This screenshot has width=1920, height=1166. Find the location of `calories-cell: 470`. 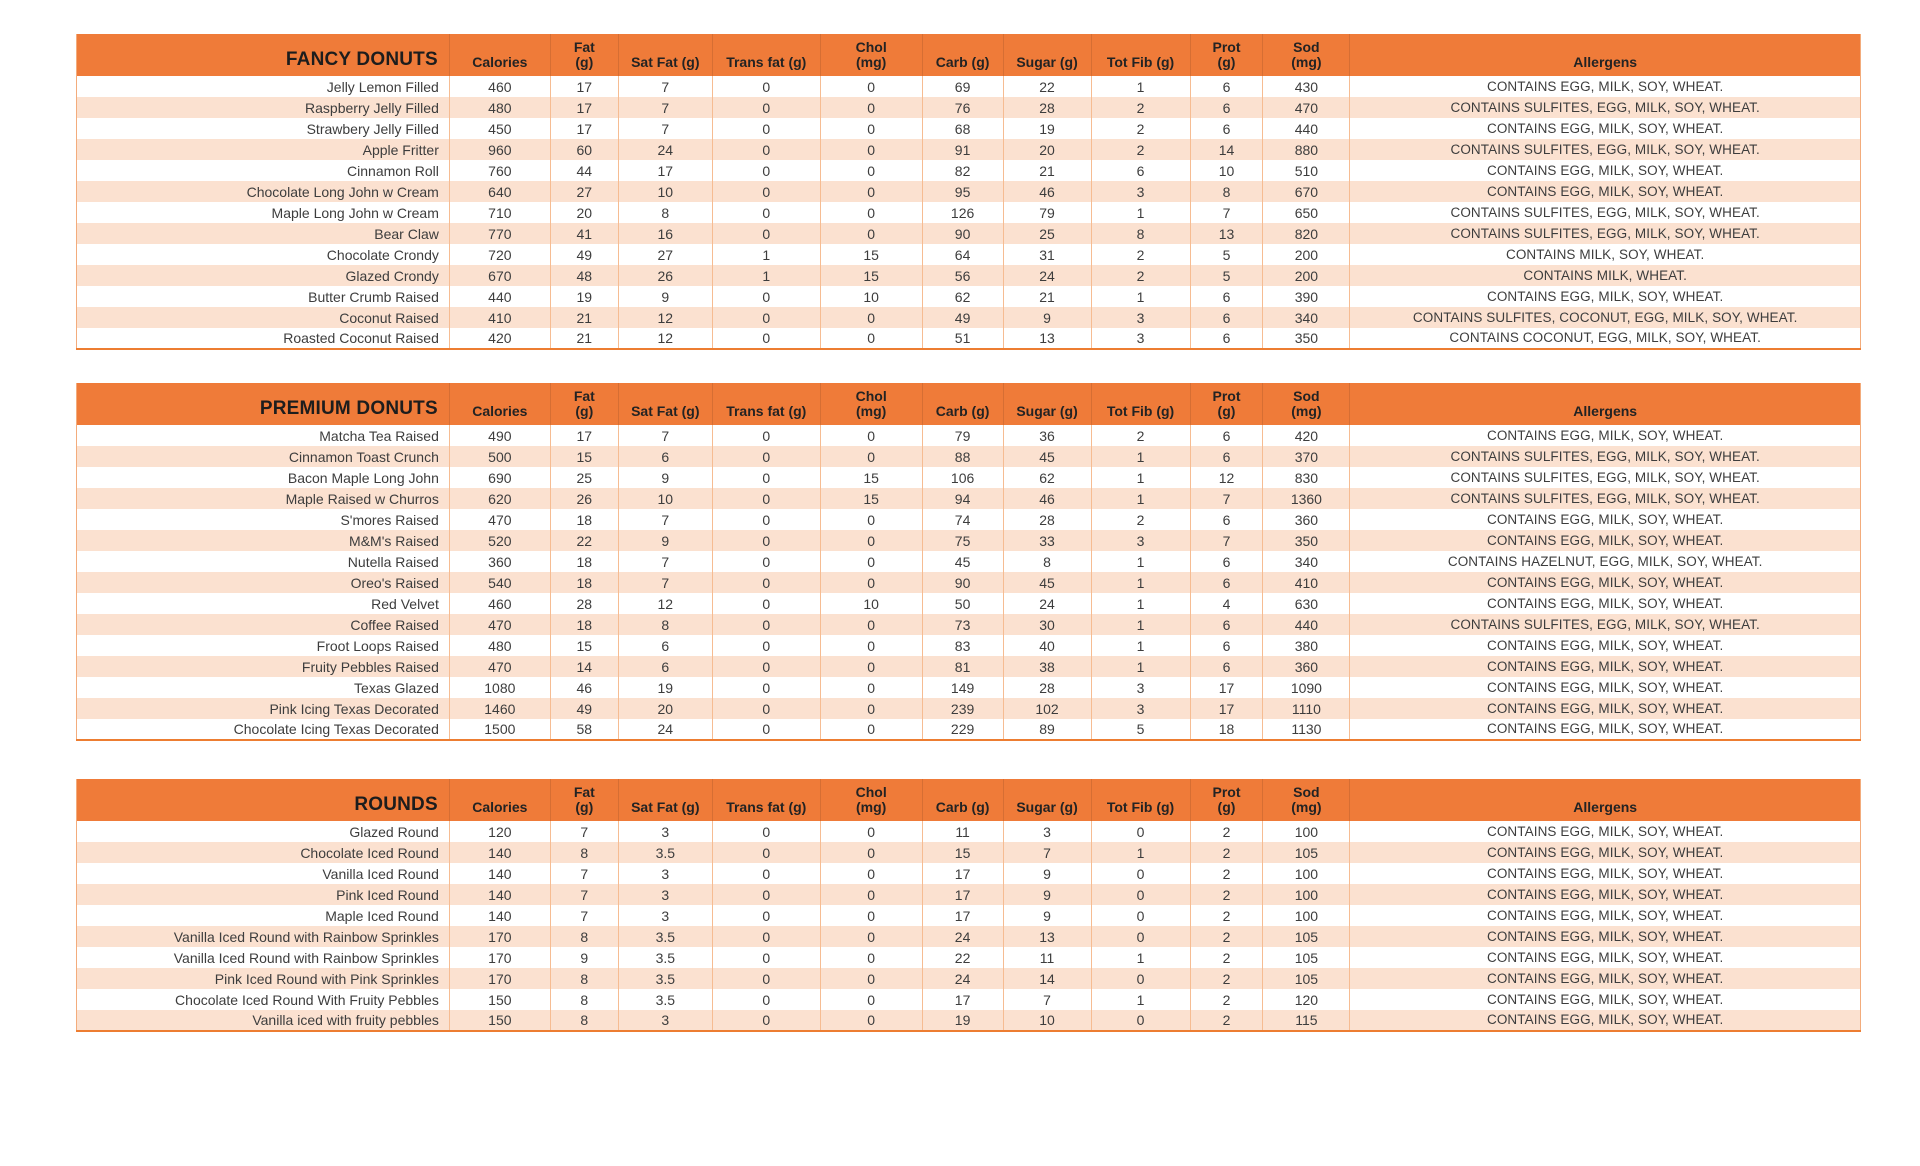

calories-cell: 470 is located at coordinates (500, 624).